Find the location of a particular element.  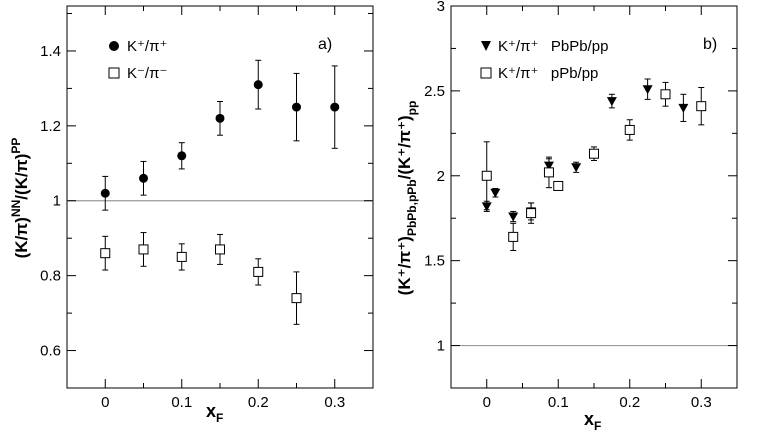

y-tick-label: 0.6 is located at coordinates (50, 351).